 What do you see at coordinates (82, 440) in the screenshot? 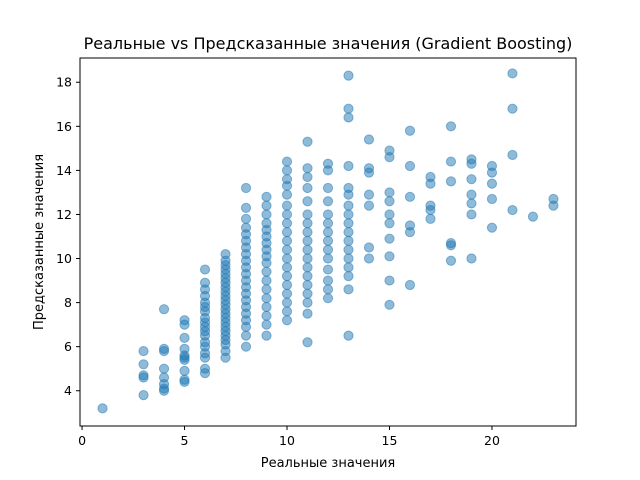
I see `x-tick-label: 0` at bounding box center [82, 440].